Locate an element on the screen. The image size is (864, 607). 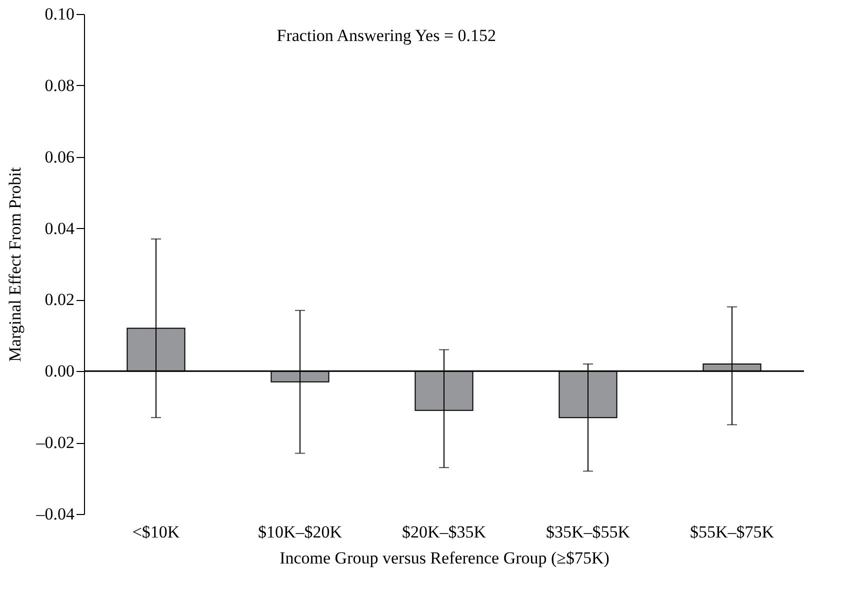
y-tick-label: –0.04 is located at coordinates (55, 514).